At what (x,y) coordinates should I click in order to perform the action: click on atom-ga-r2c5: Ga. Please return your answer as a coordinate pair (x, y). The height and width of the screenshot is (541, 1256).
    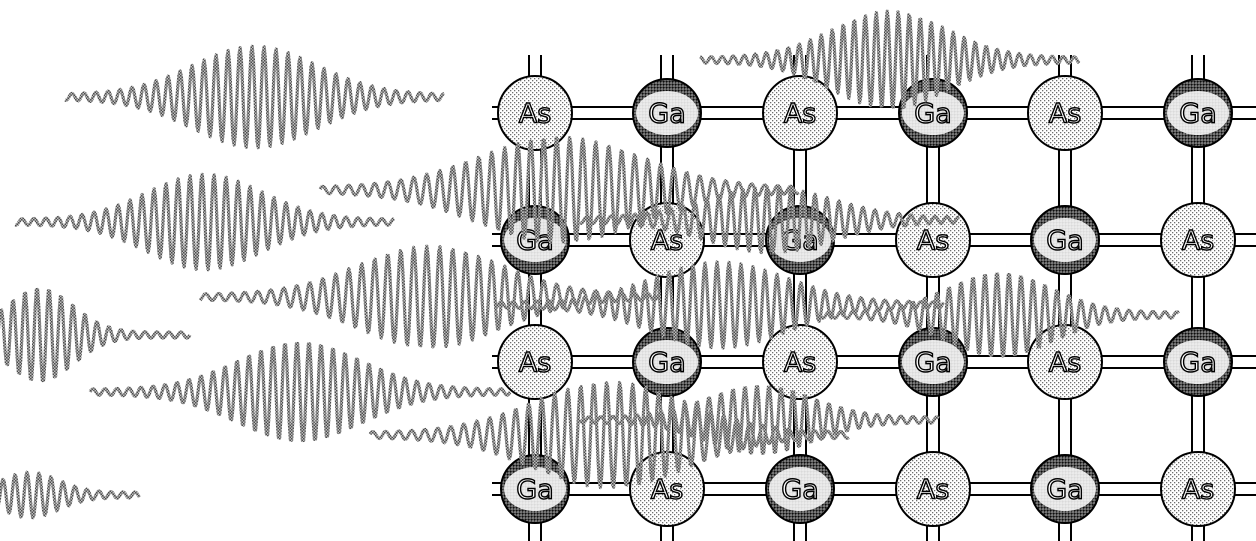
    Looking at the image, I should click on (1065, 240).